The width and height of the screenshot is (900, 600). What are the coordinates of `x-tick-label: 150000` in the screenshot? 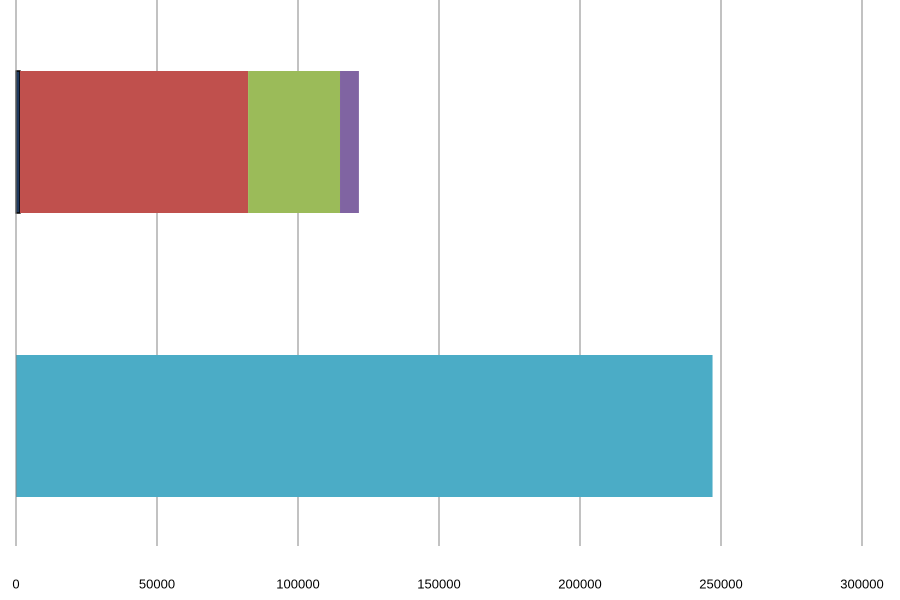 It's located at (438, 583).